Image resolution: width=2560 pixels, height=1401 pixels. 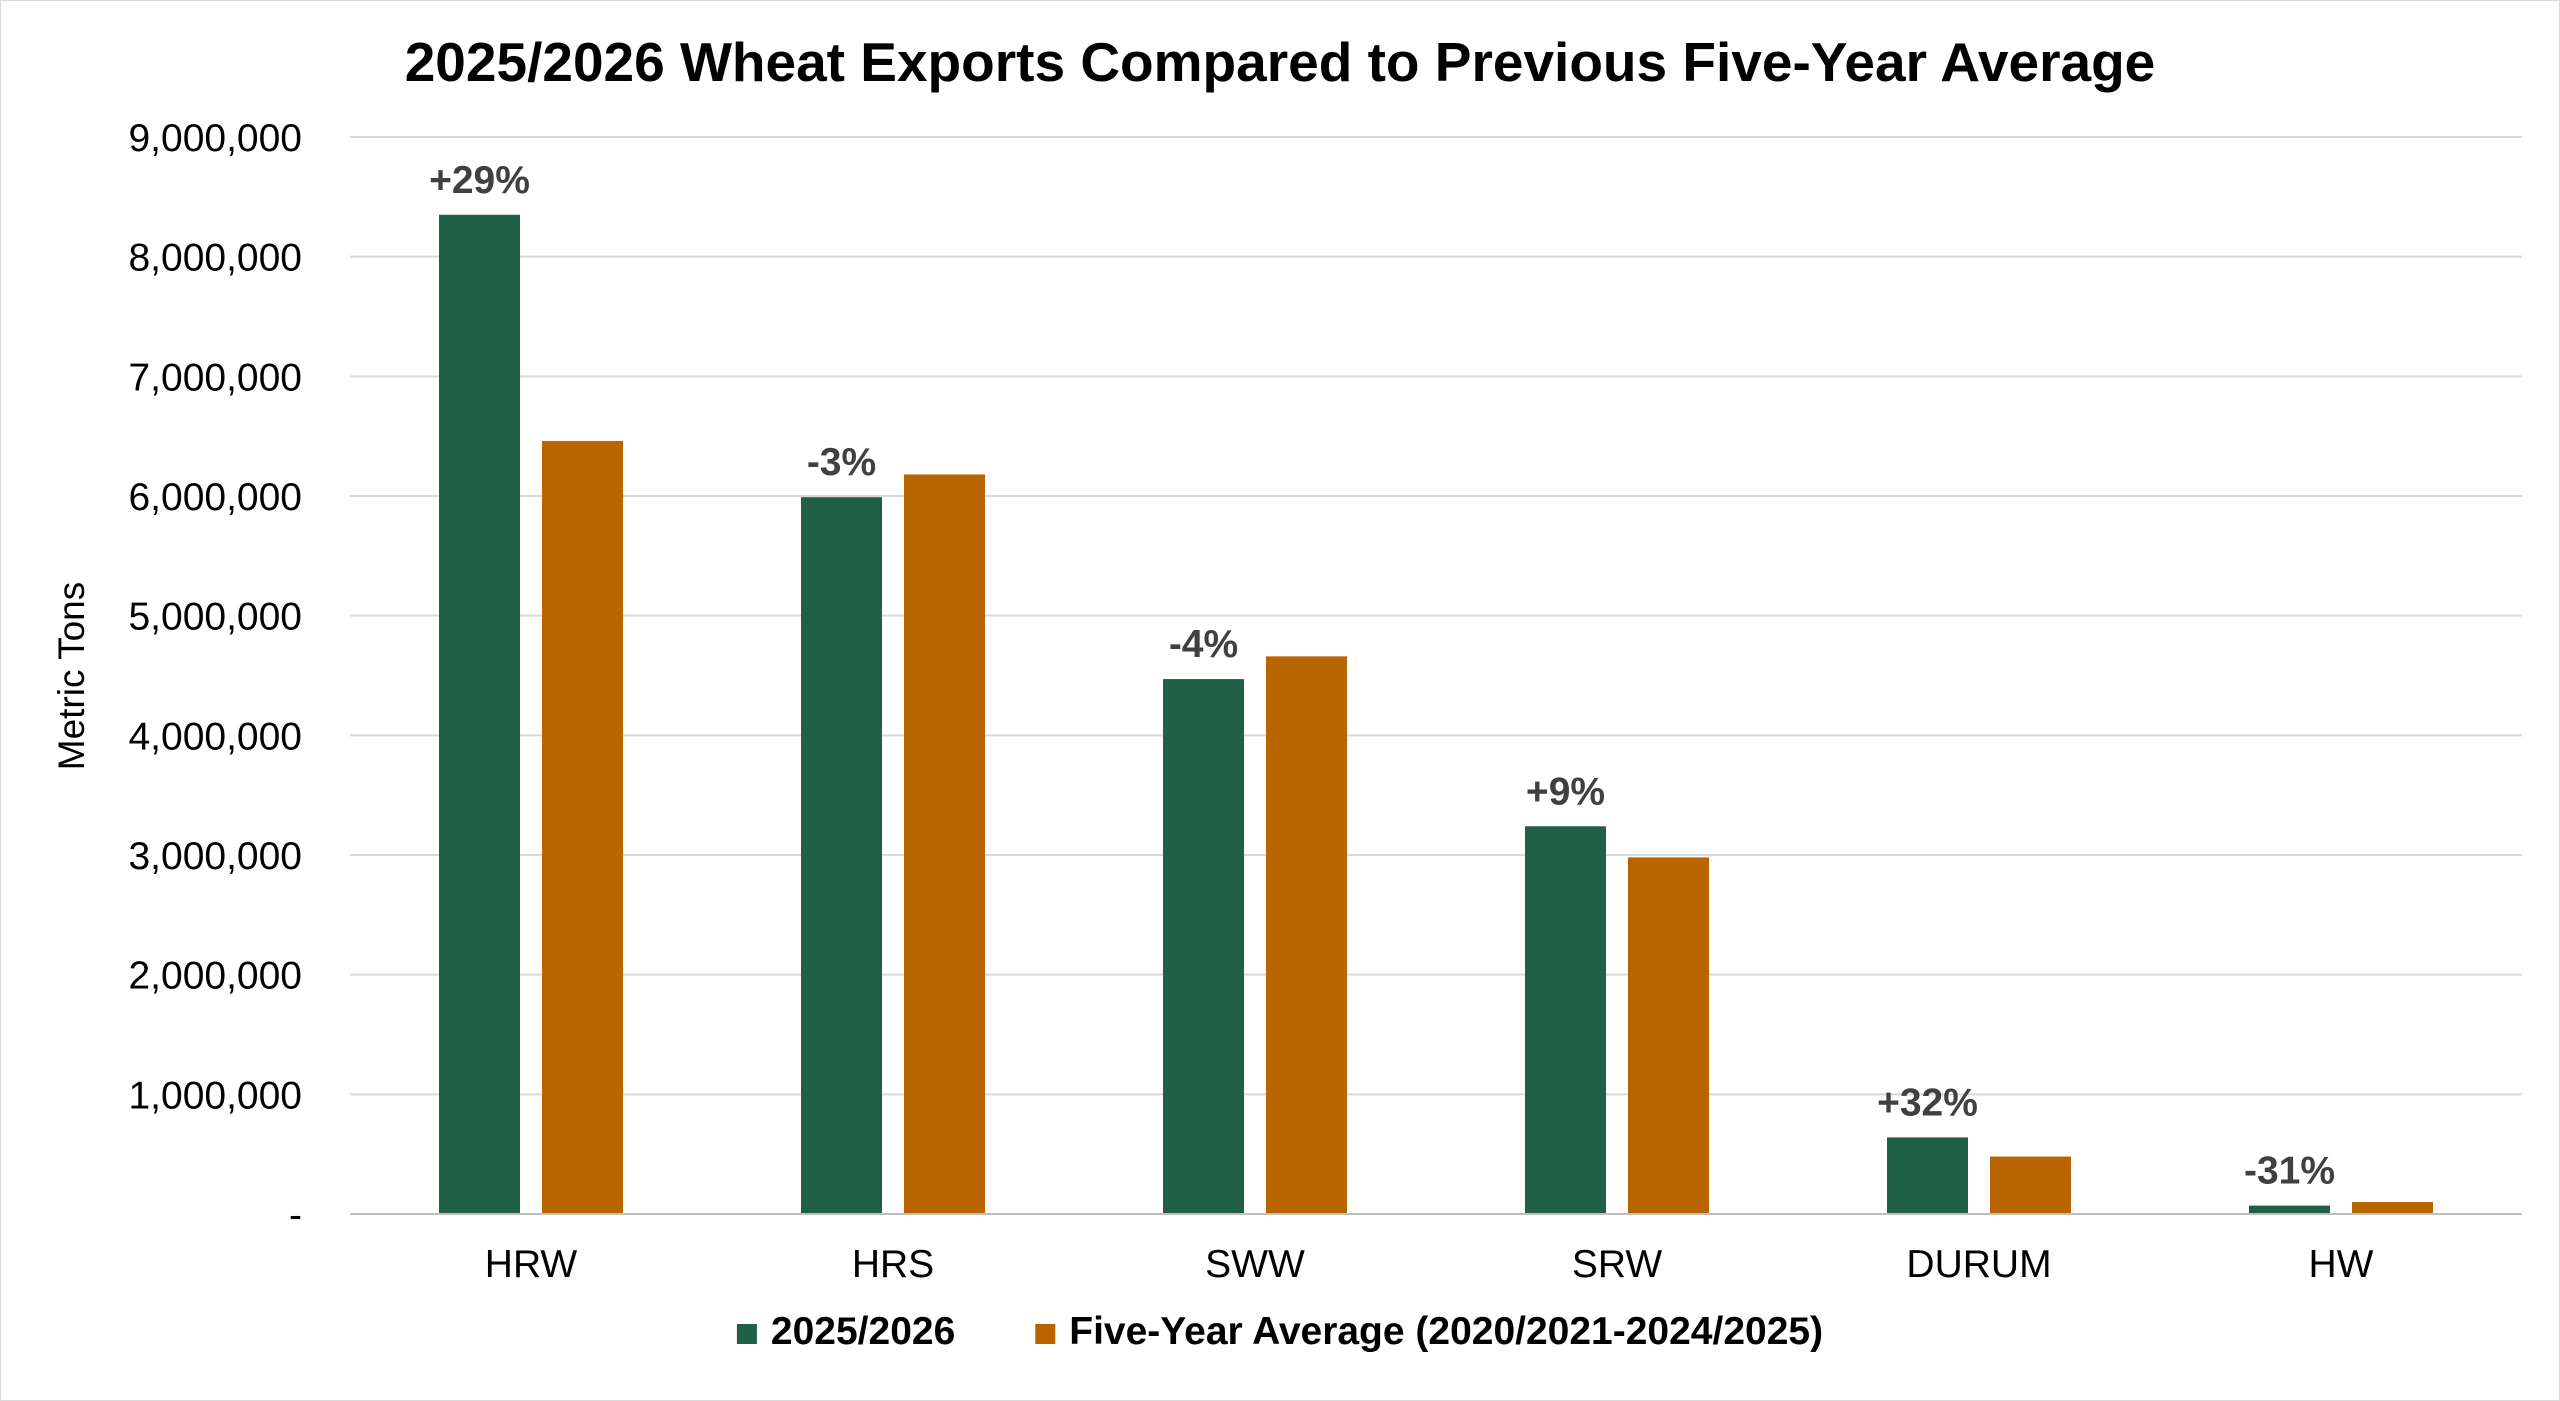 I want to click on y-tick-label: 9,000,000, so click(x=215, y=138).